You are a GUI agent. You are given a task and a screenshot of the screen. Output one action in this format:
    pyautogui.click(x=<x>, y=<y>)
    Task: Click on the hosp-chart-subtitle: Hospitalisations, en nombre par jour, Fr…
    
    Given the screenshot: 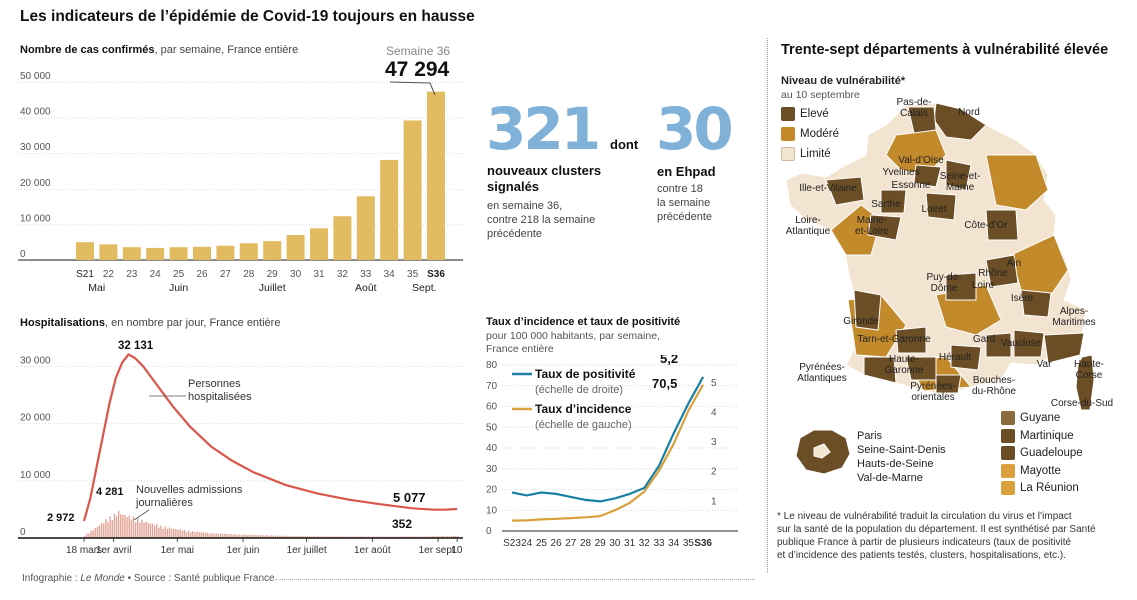 What is the action you would take?
    pyautogui.click(x=150, y=323)
    